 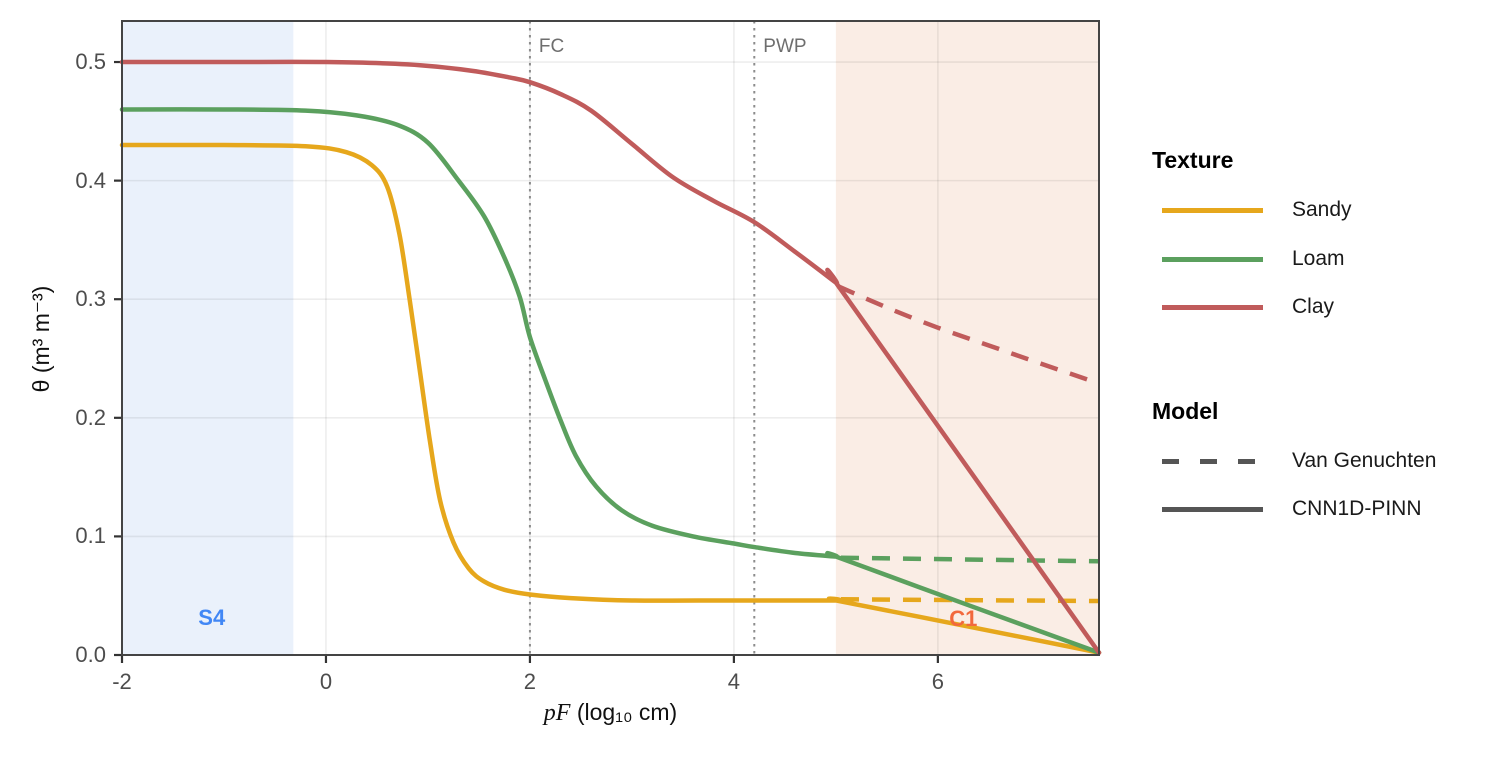 I want to click on x-axis-title: pF (log₁₀ cm), so click(x=610, y=713).